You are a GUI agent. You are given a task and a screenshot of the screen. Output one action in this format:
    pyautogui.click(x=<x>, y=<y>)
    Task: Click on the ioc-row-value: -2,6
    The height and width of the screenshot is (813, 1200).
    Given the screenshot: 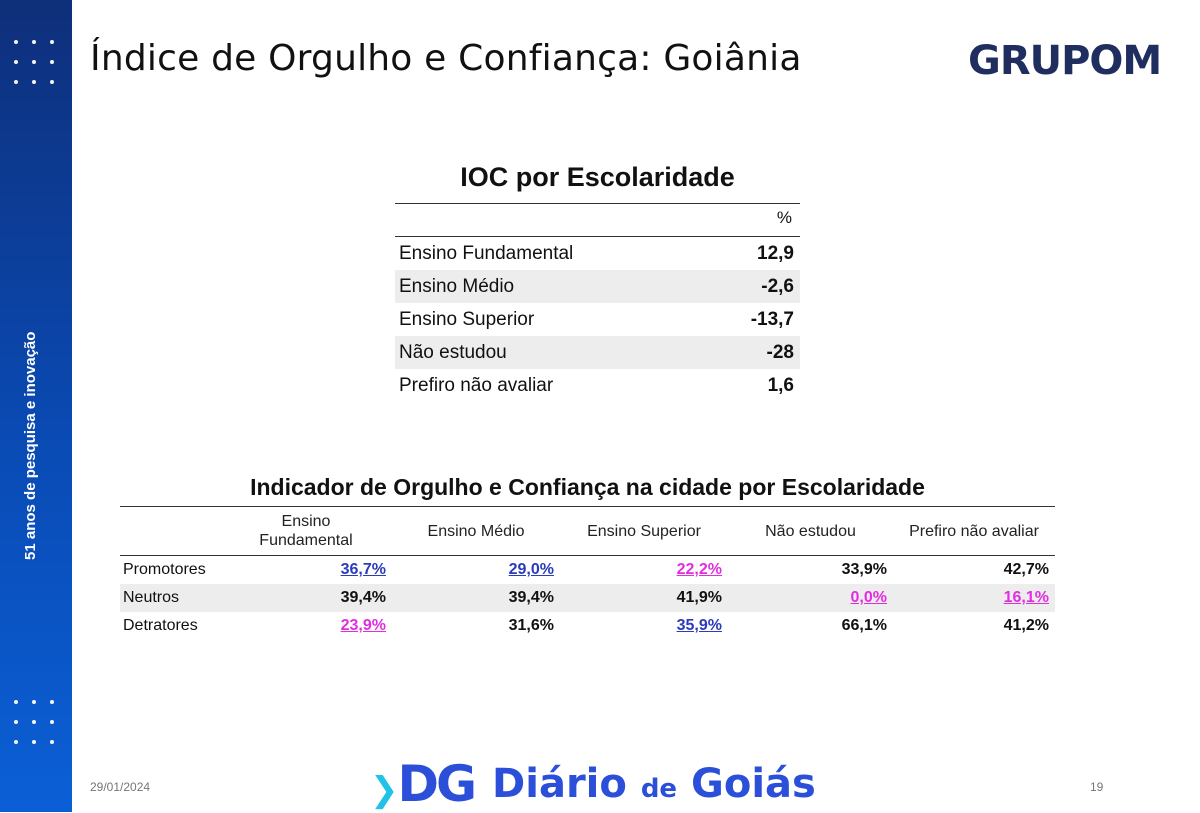 What is the action you would take?
    pyautogui.click(x=754, y=286)
    